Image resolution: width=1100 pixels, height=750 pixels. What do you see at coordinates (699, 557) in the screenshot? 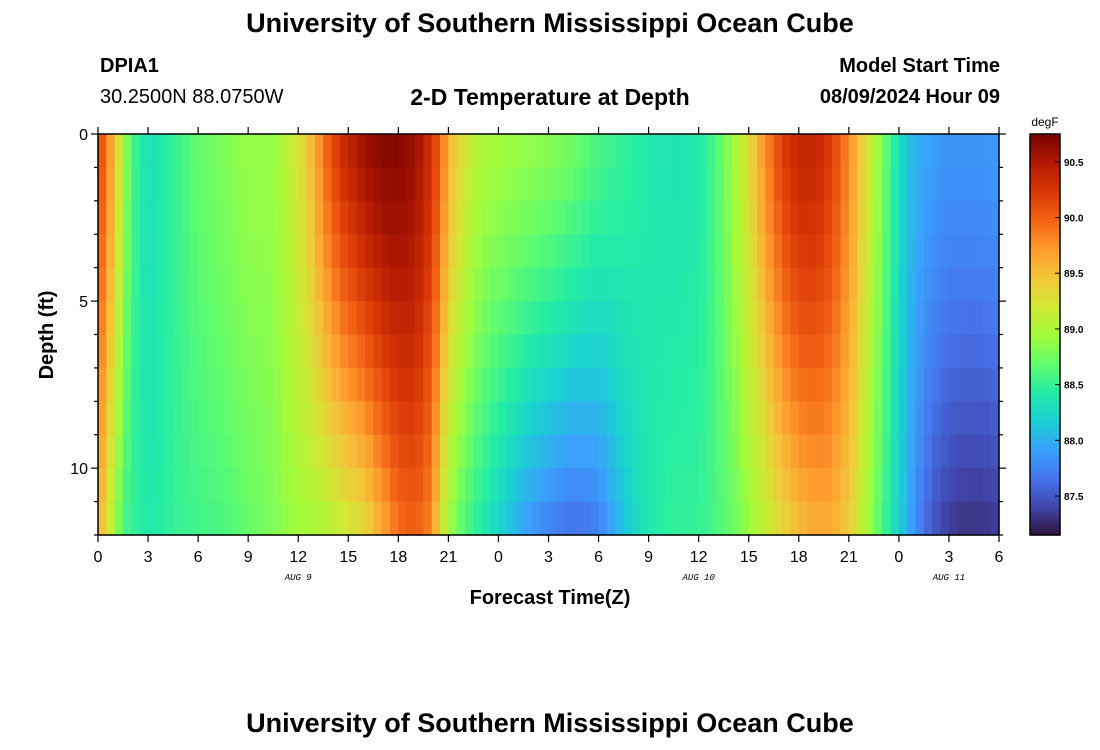
I see `x-tick-label: 12` at bounding box center [699, 557].